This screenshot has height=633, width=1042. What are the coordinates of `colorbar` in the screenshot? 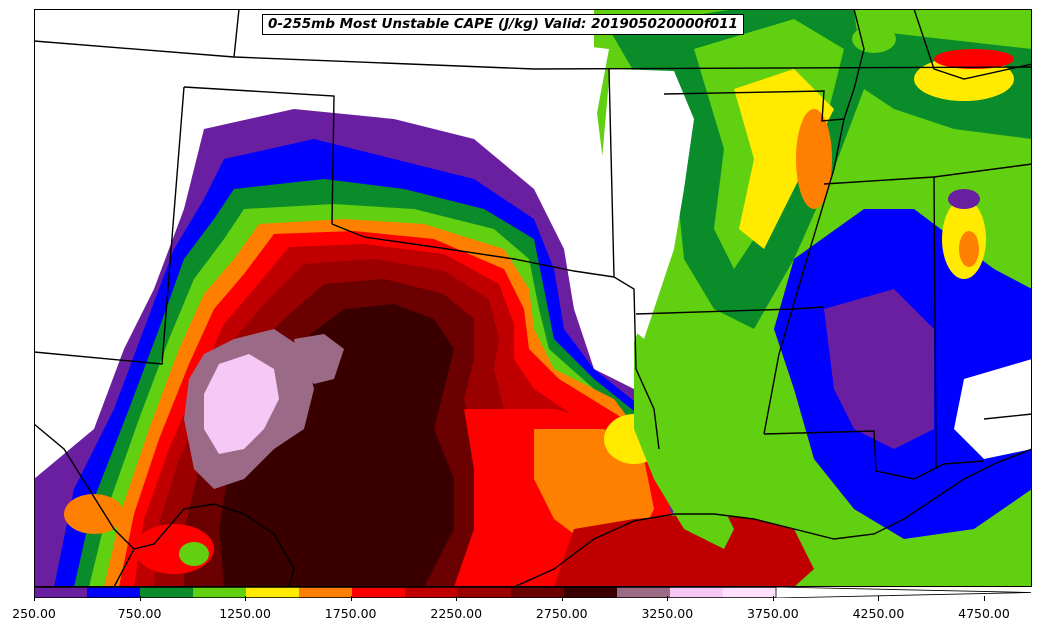 It's located at (533, 592).